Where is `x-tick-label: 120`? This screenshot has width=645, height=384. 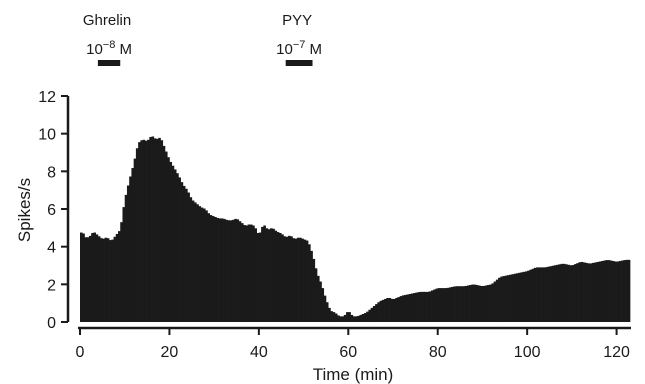
x-tick-label: 120 is located at coordinates (616, 352).